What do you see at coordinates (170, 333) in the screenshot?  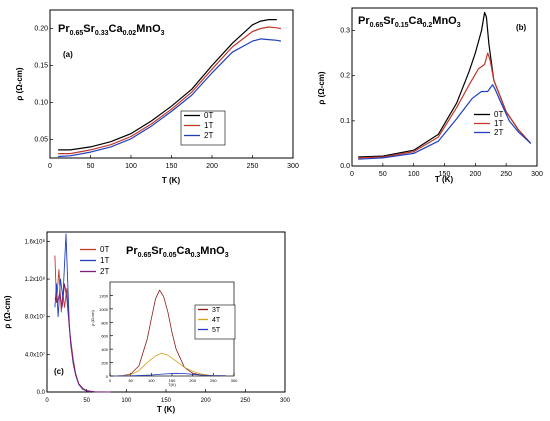 I see `inset-series` at bounding box center [170, 333].